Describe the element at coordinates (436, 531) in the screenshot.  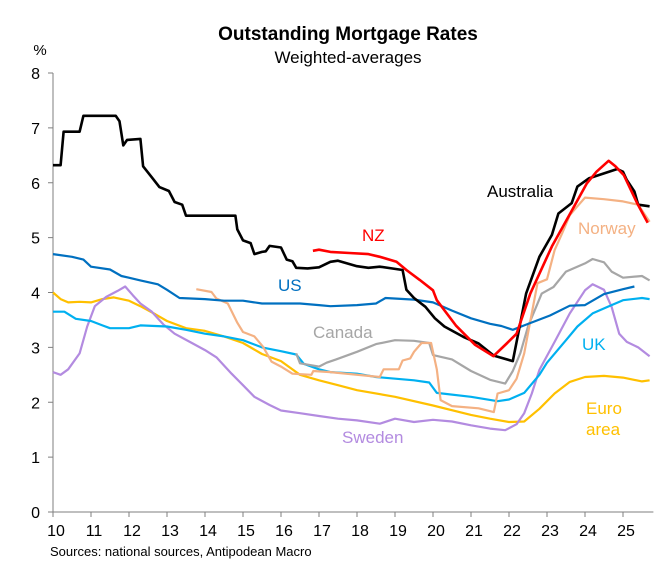
I see `x-tick-label: 20` at that location.